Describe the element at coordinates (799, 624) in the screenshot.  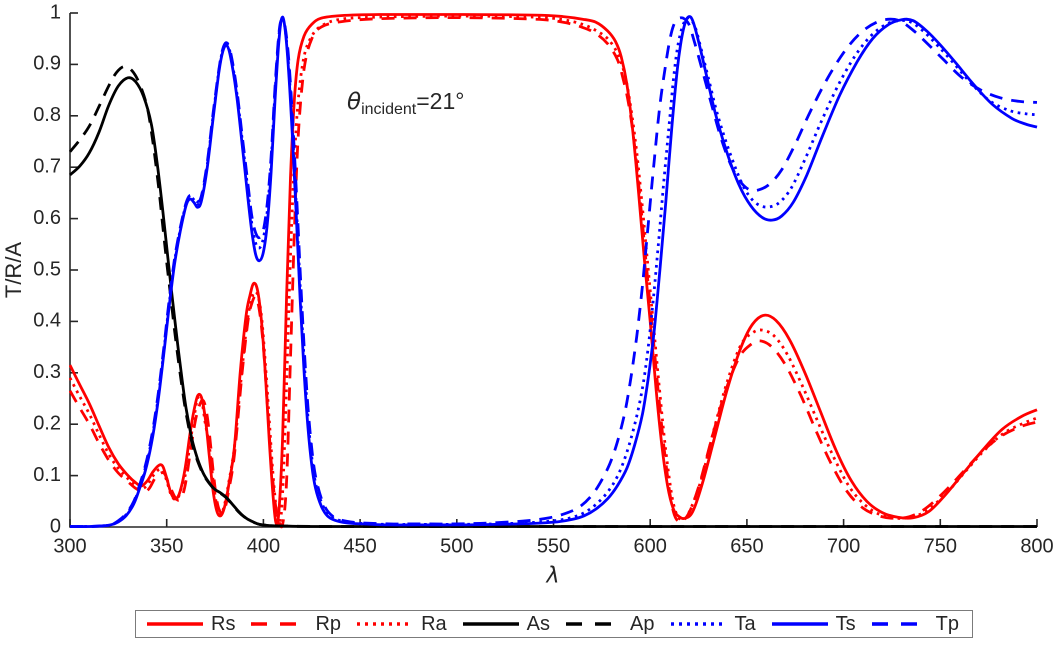
I see `legend-sample-Ts` at that location.